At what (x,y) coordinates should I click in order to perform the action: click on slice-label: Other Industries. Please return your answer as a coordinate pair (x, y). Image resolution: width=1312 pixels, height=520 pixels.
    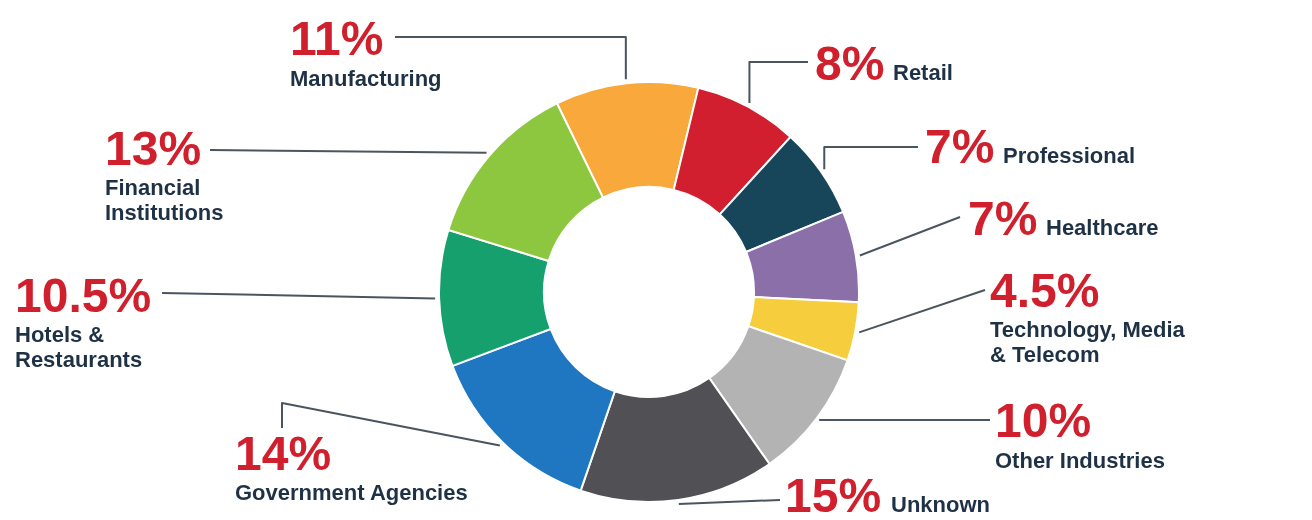
    Looking at the image, I should click on (1080, 460).